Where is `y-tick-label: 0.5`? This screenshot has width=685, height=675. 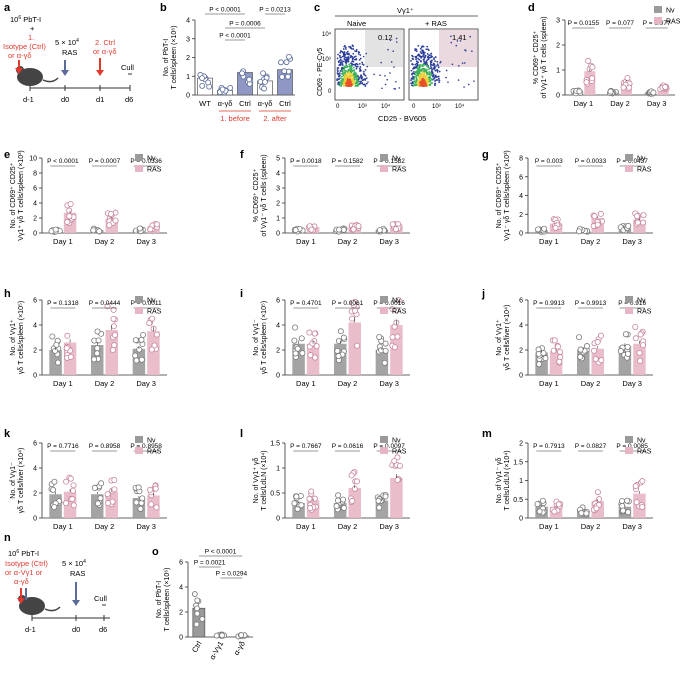
y-tick-label: 0.5 is located at coordinates (518, 500).